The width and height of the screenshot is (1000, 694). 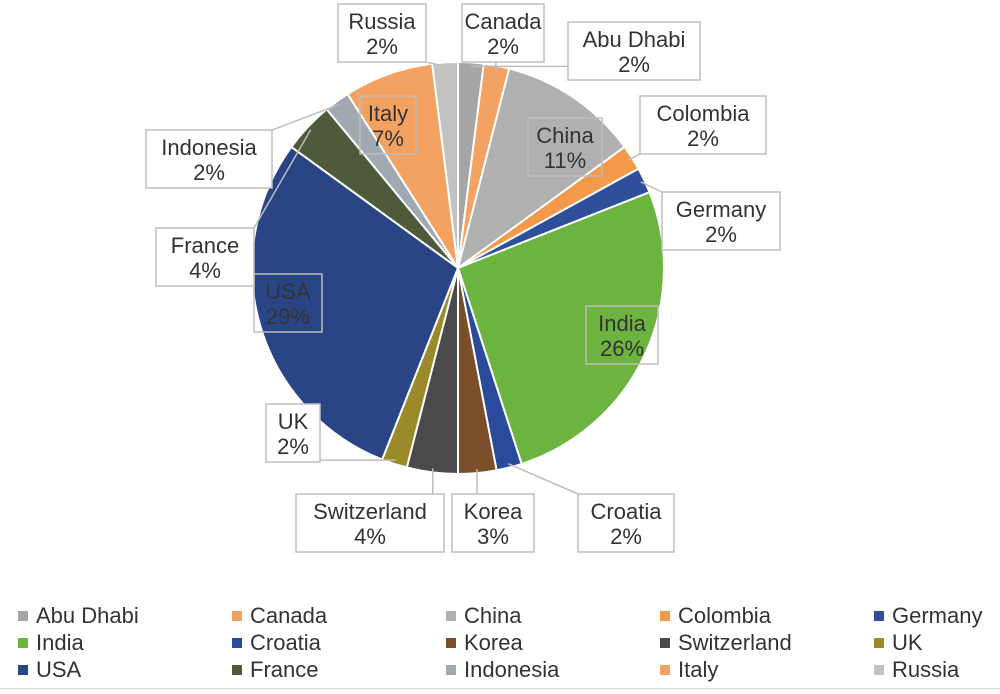 I want to click on legend-item-india: India, so click(x=125, y=642).